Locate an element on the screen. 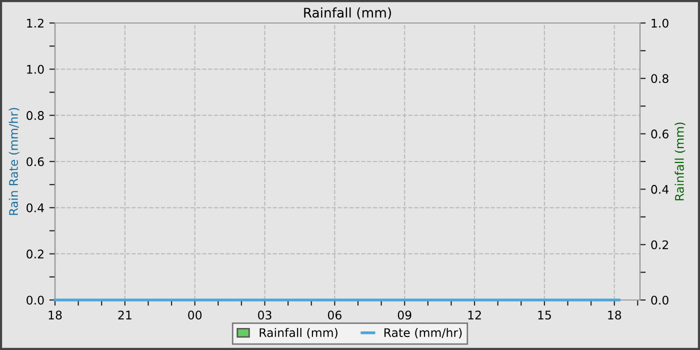 The height and width of the screenshot is (350, 700). x-tick-label: 21 is located at coordinates (125, 315).